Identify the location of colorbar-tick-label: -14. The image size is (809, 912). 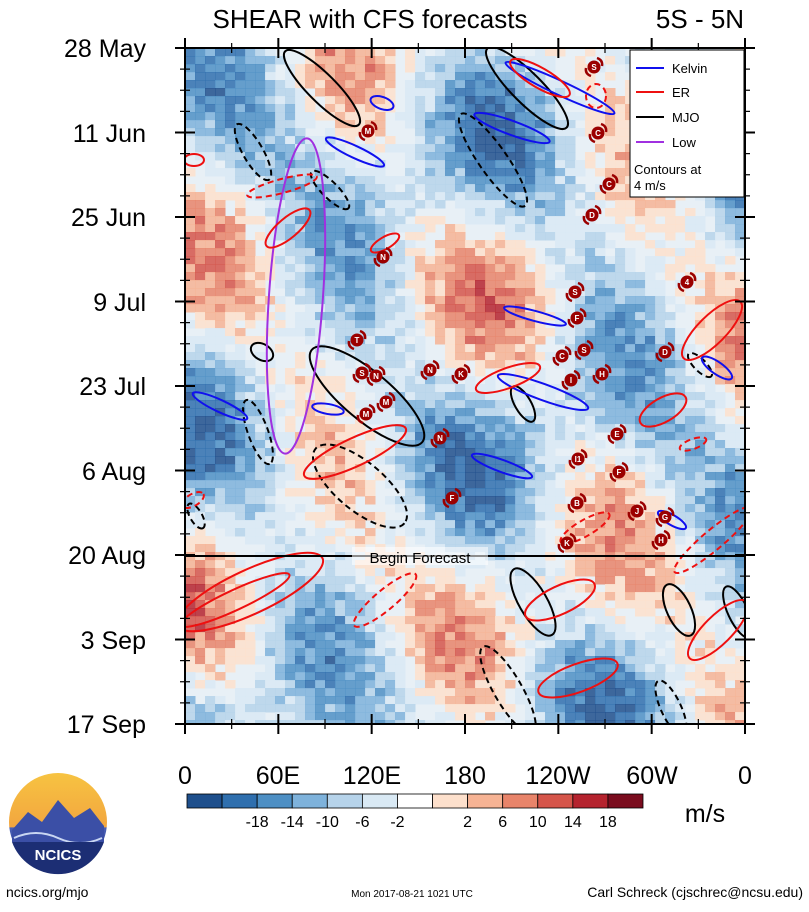
(292, 822).